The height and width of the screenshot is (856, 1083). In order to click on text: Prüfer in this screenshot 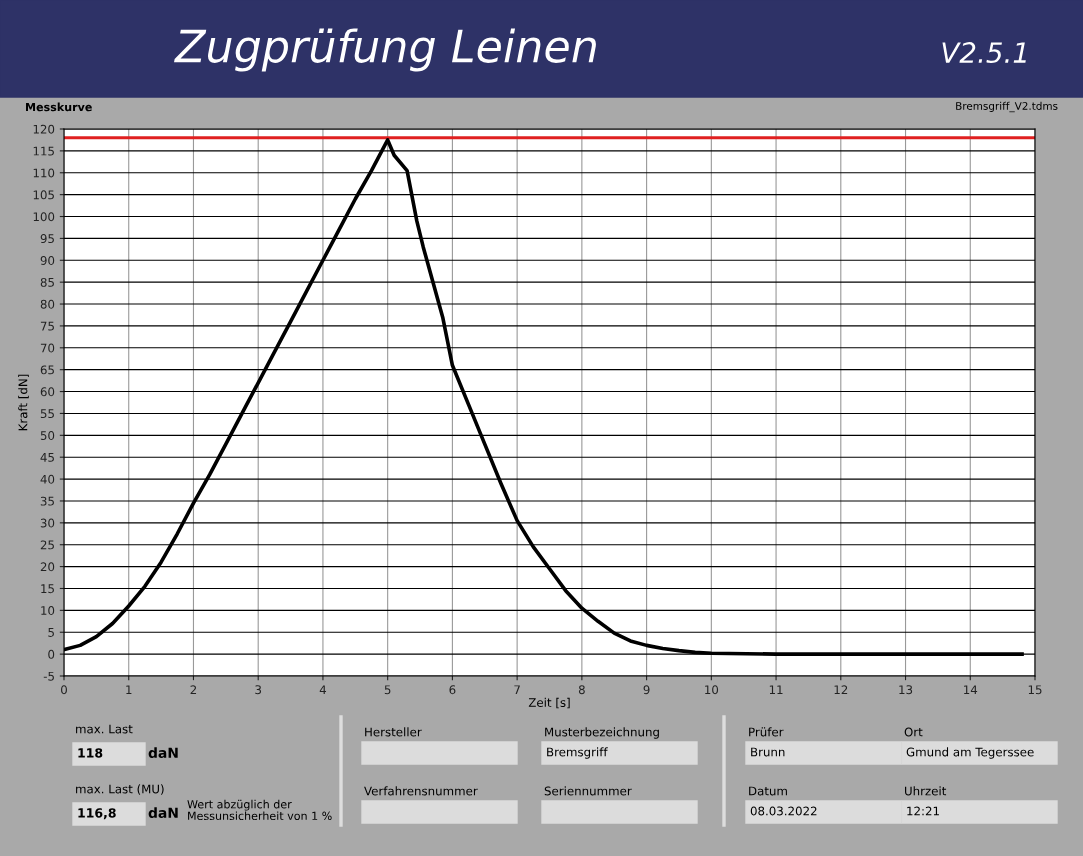, I will do `click(766, 732)`.